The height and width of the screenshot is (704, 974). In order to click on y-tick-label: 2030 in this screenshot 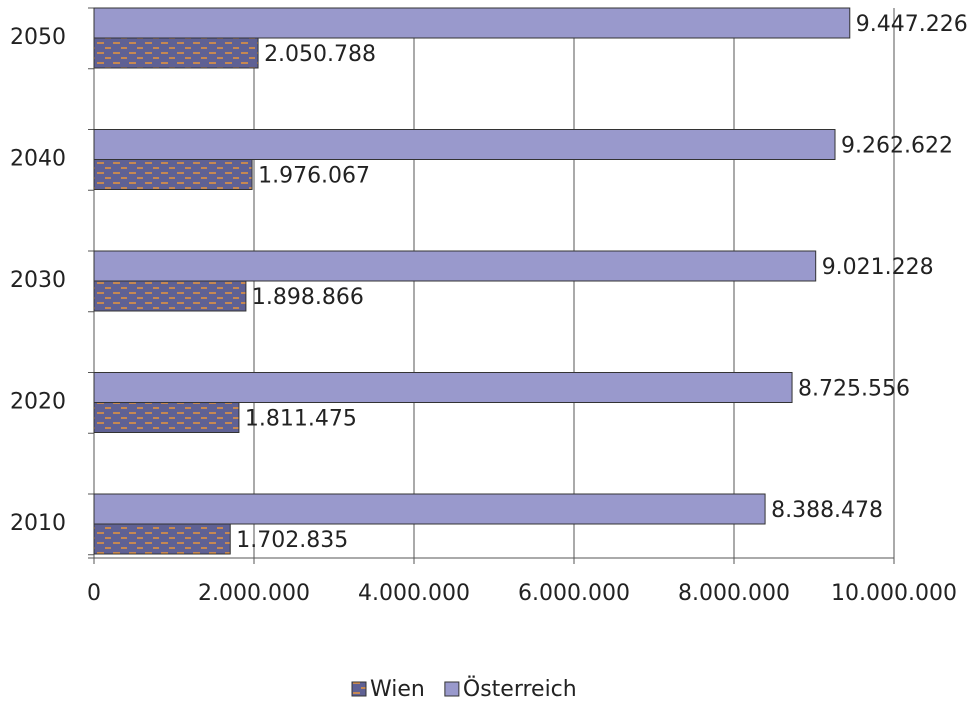, I will do `click(38, 280)`.